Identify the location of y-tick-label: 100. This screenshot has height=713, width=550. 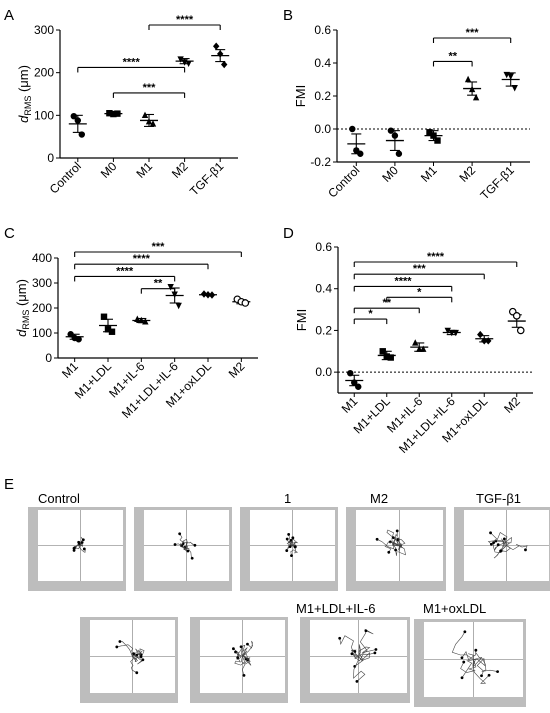
(42, 333).